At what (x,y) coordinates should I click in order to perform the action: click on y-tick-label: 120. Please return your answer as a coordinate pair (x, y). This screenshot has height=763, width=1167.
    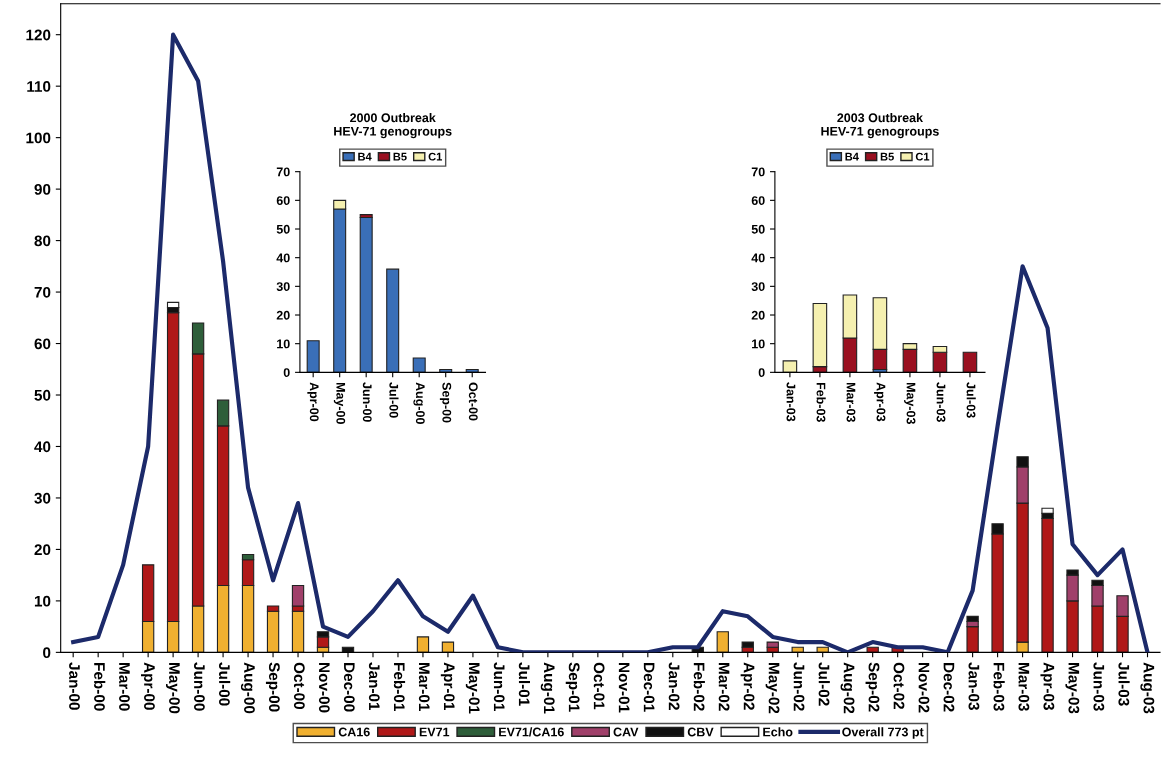
    Looking at the image, I should click on (38, 35).